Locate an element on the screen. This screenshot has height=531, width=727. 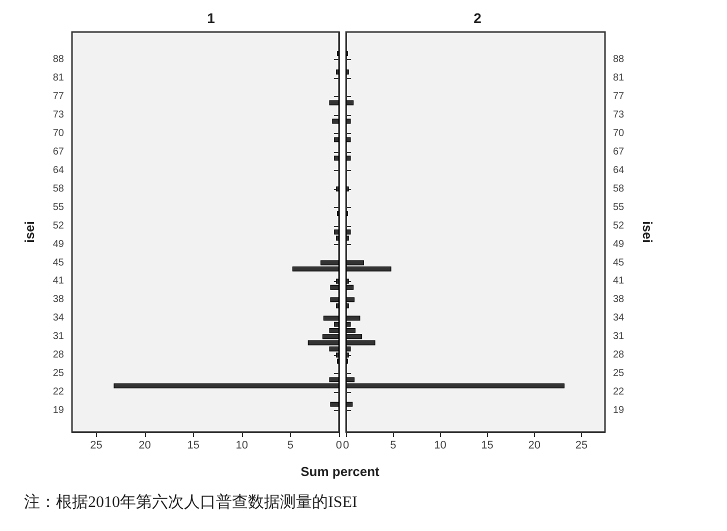
text: 注：根据2010年第六次人口普查数据测量的ISEI is located at coordinates (191, 502).